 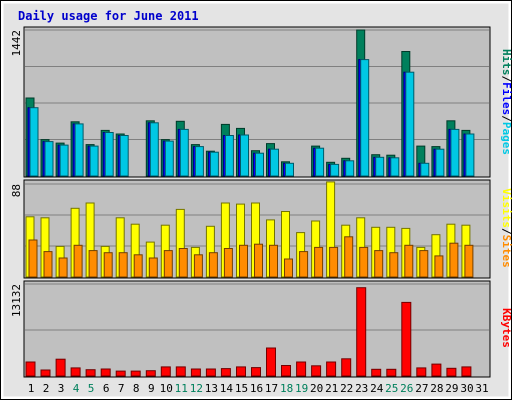 What do you see at coordinates (16, 300) in the screenshot?
I see `y-axis-max-label: 13132` at bounding box center [16, 300].